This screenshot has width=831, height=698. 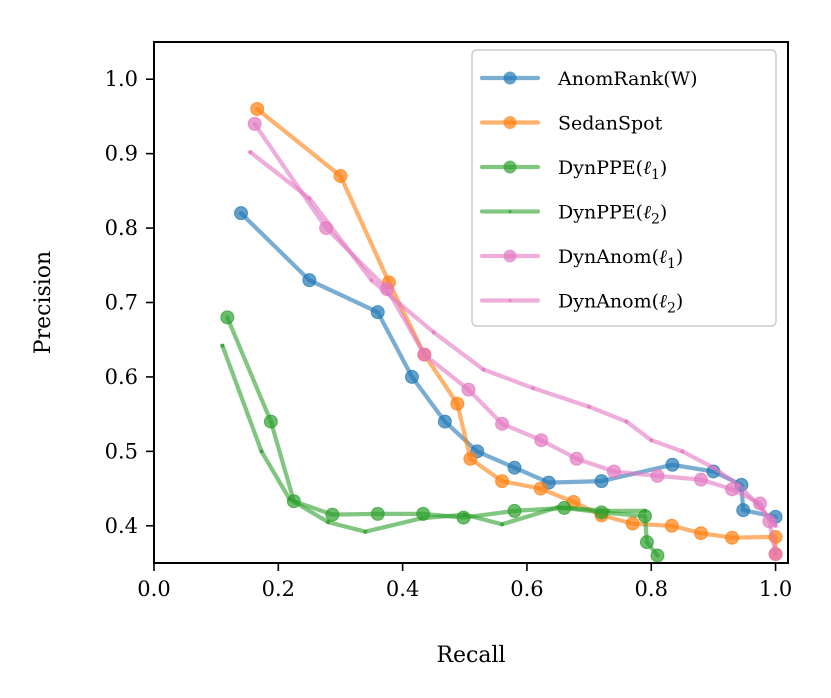 What do you see at coordinates (121, 451) in the screenshot?
I see `y-tick-label: 0.5` at bounding box center [121, 451].